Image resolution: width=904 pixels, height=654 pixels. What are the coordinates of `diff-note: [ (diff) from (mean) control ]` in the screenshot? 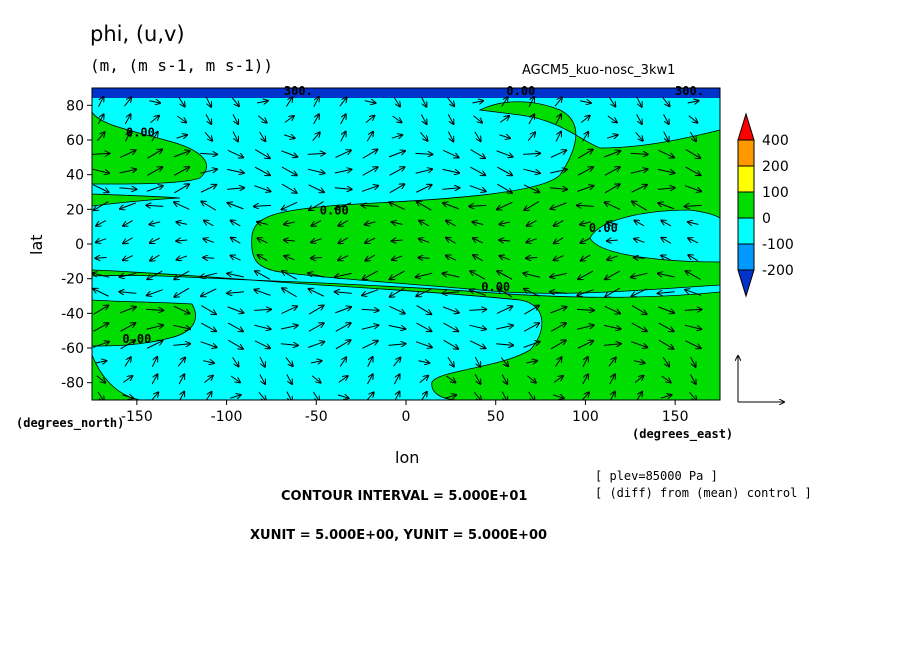 It's located at (703, 493).